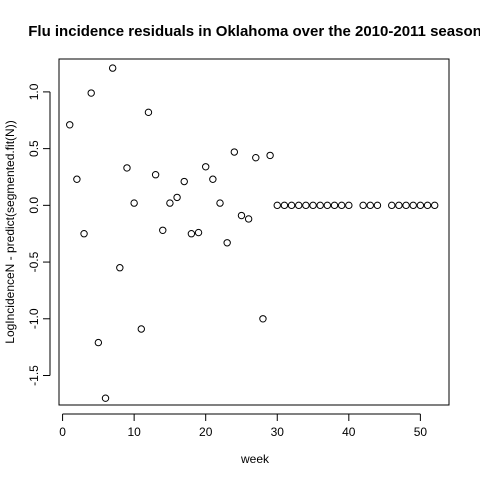 This screenshot has width=480, height=480. Describe the element at coordinates (206, 432) in the screenshot. I see `x-tick-label: 20` at that location.